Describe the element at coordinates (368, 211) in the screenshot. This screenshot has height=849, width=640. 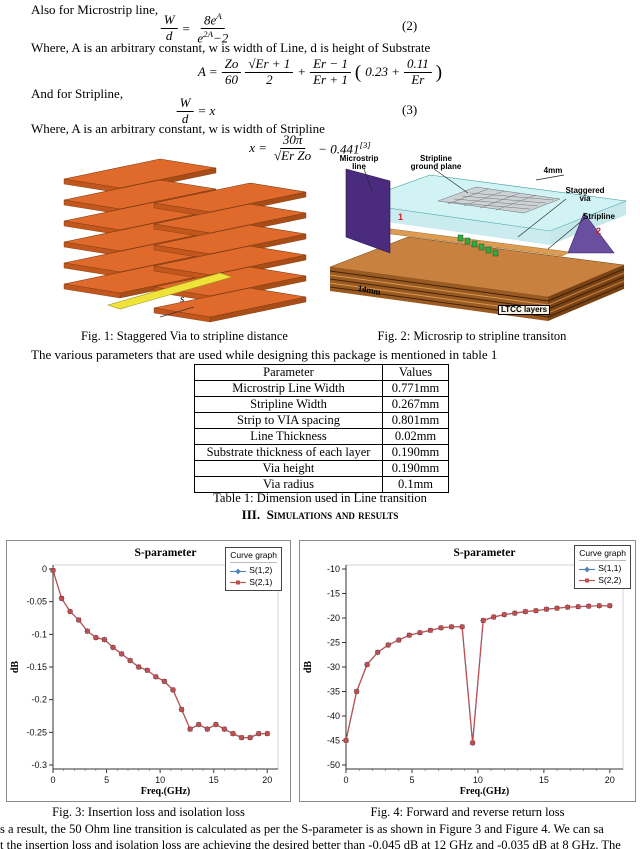
I see `port1-plane-shape` at that location.